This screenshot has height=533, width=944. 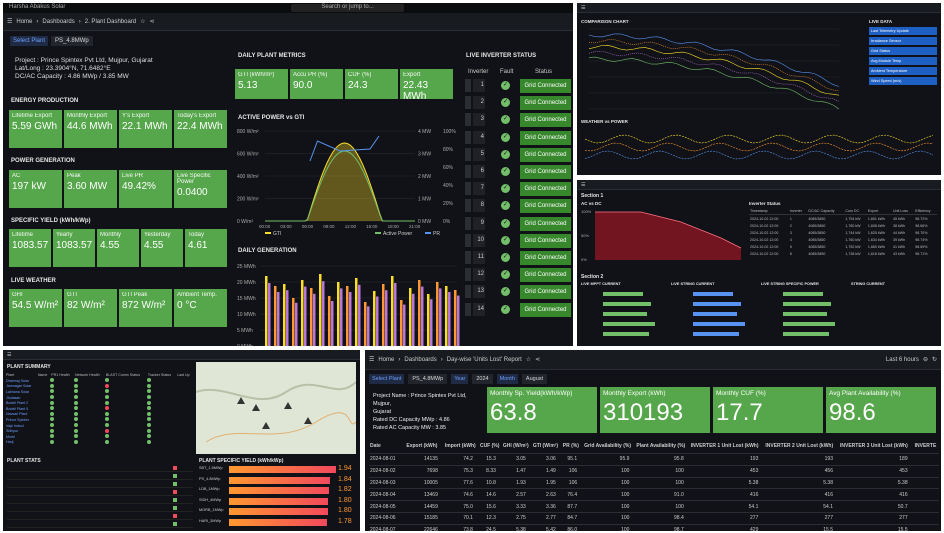 What do you see at coordinates (853, 239) in the screenshot?
I see `table-cell: 1,760 kW` at bounding box center [853, 239].